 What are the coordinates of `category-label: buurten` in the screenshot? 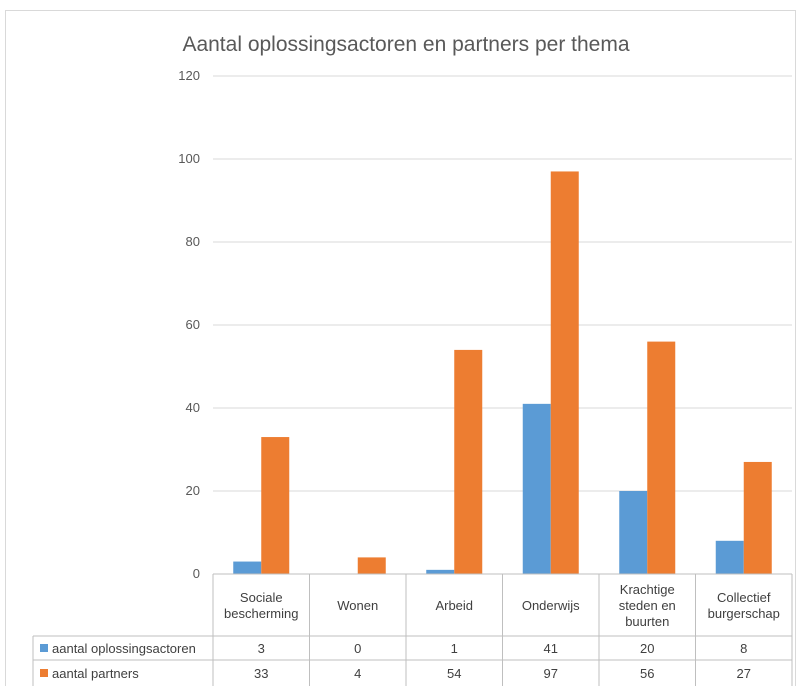 It's located at (647, 621).